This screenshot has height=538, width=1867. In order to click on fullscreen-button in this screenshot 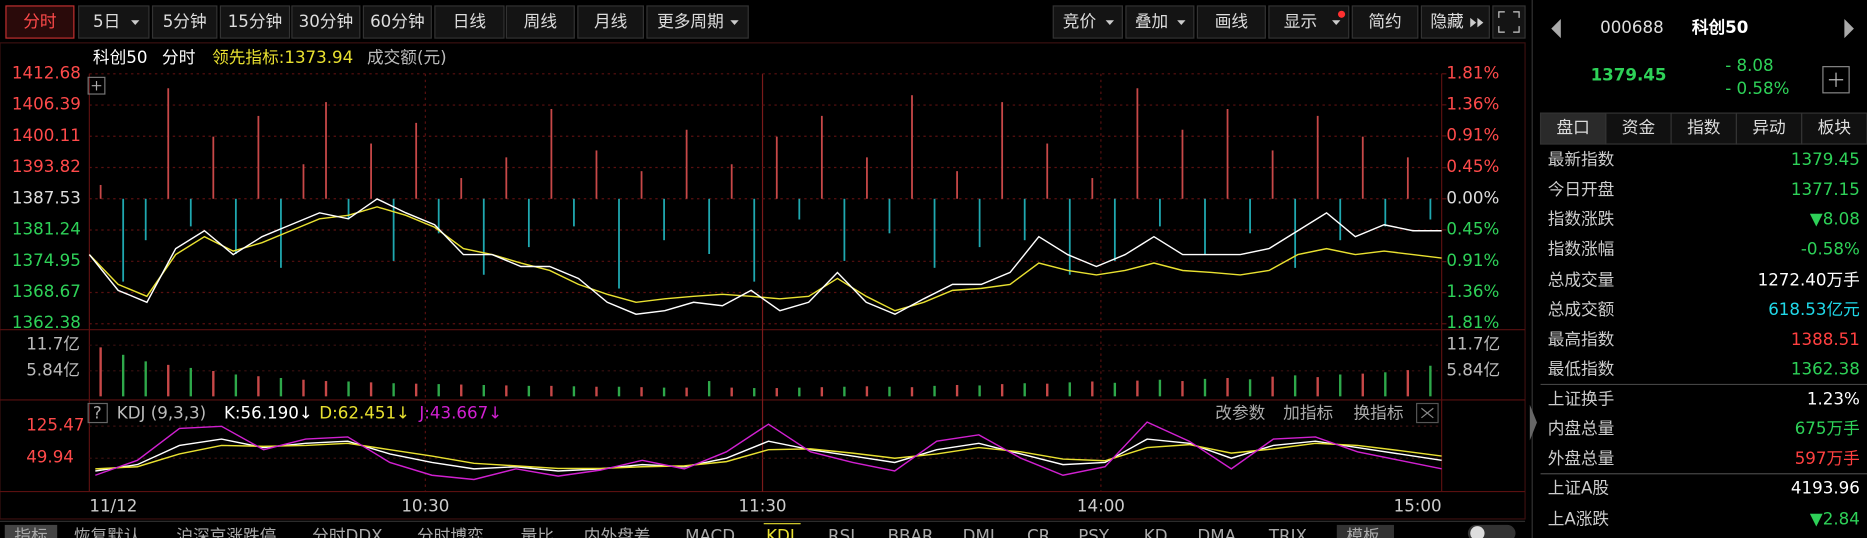, I will do `click(1509, 22)`.